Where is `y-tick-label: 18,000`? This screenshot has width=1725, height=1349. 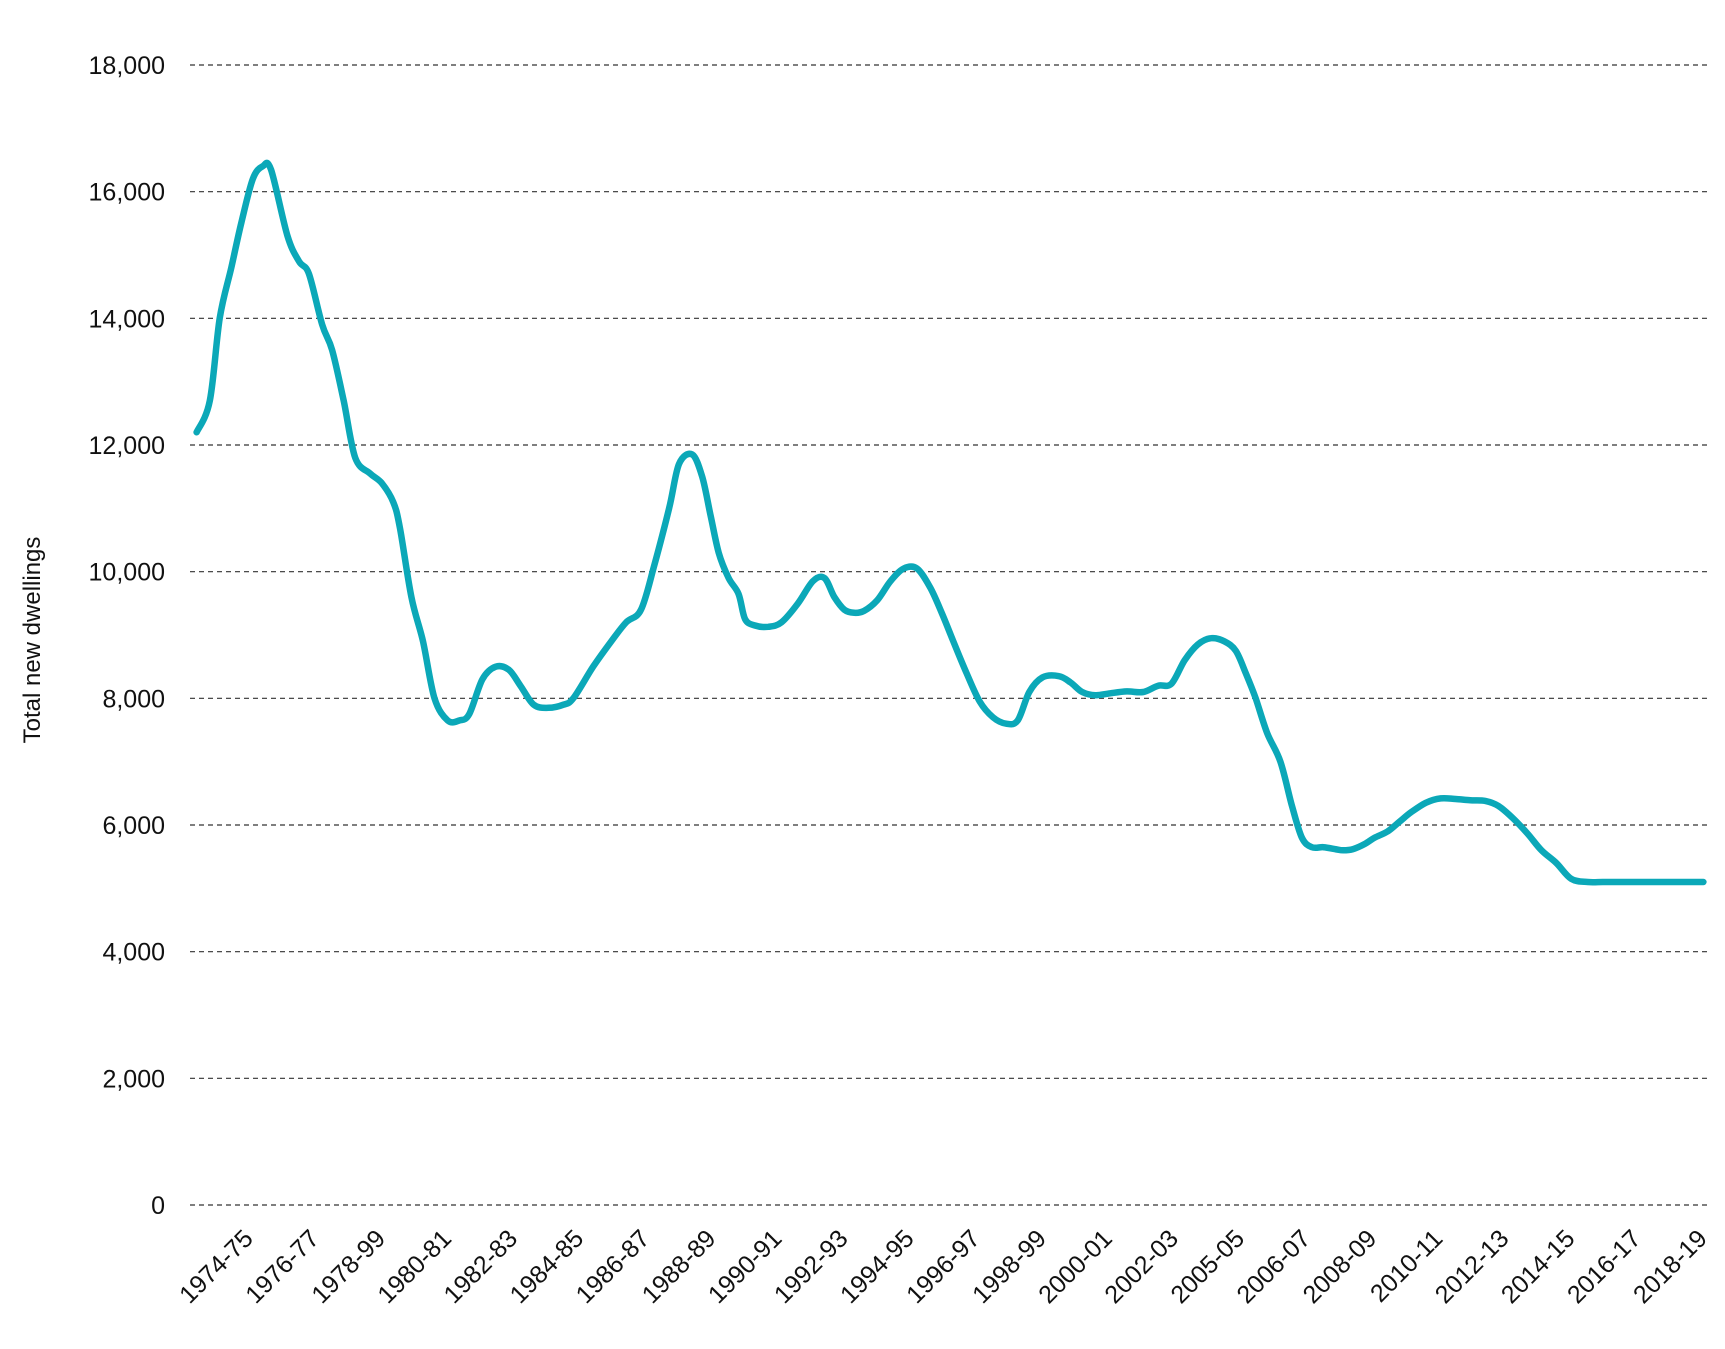
y-tick-label: 18,000 is located at coordinates (127, 66).